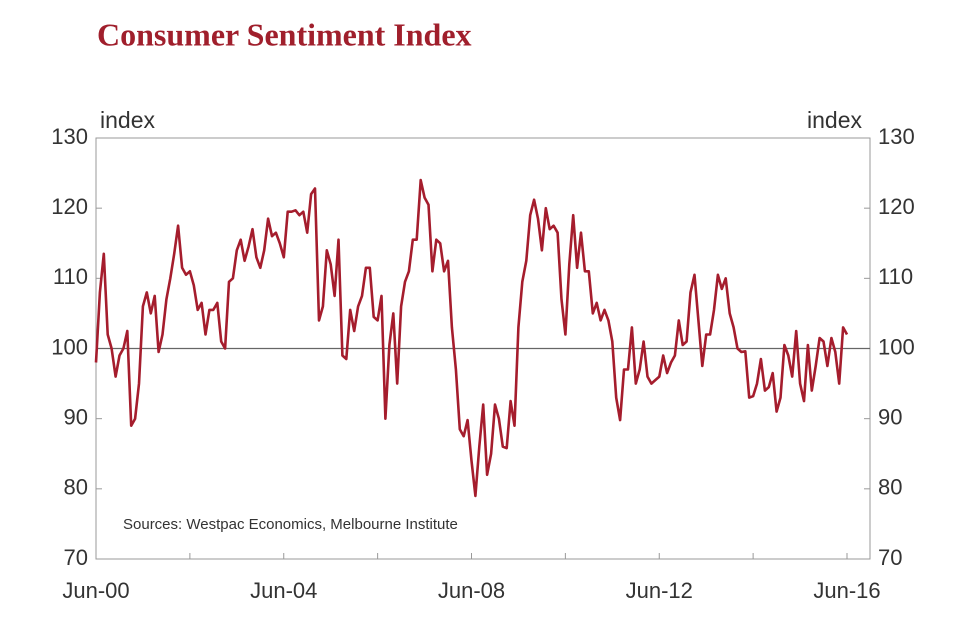 The image size is (968, 641). What do you see at coordinates (127, 120) in the screenshot?
I see `y-axis-label: index` at bounding box center [127, 120].